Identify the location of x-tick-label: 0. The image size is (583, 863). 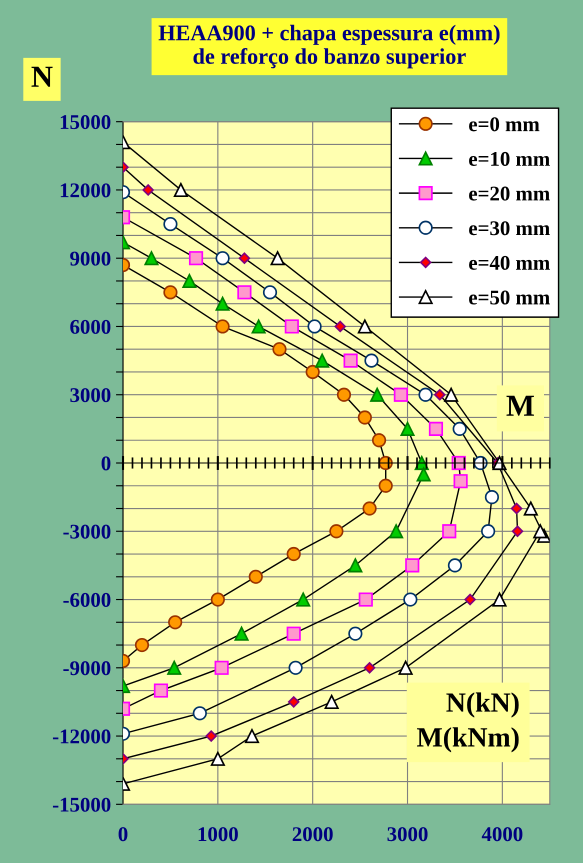
(123, 834).